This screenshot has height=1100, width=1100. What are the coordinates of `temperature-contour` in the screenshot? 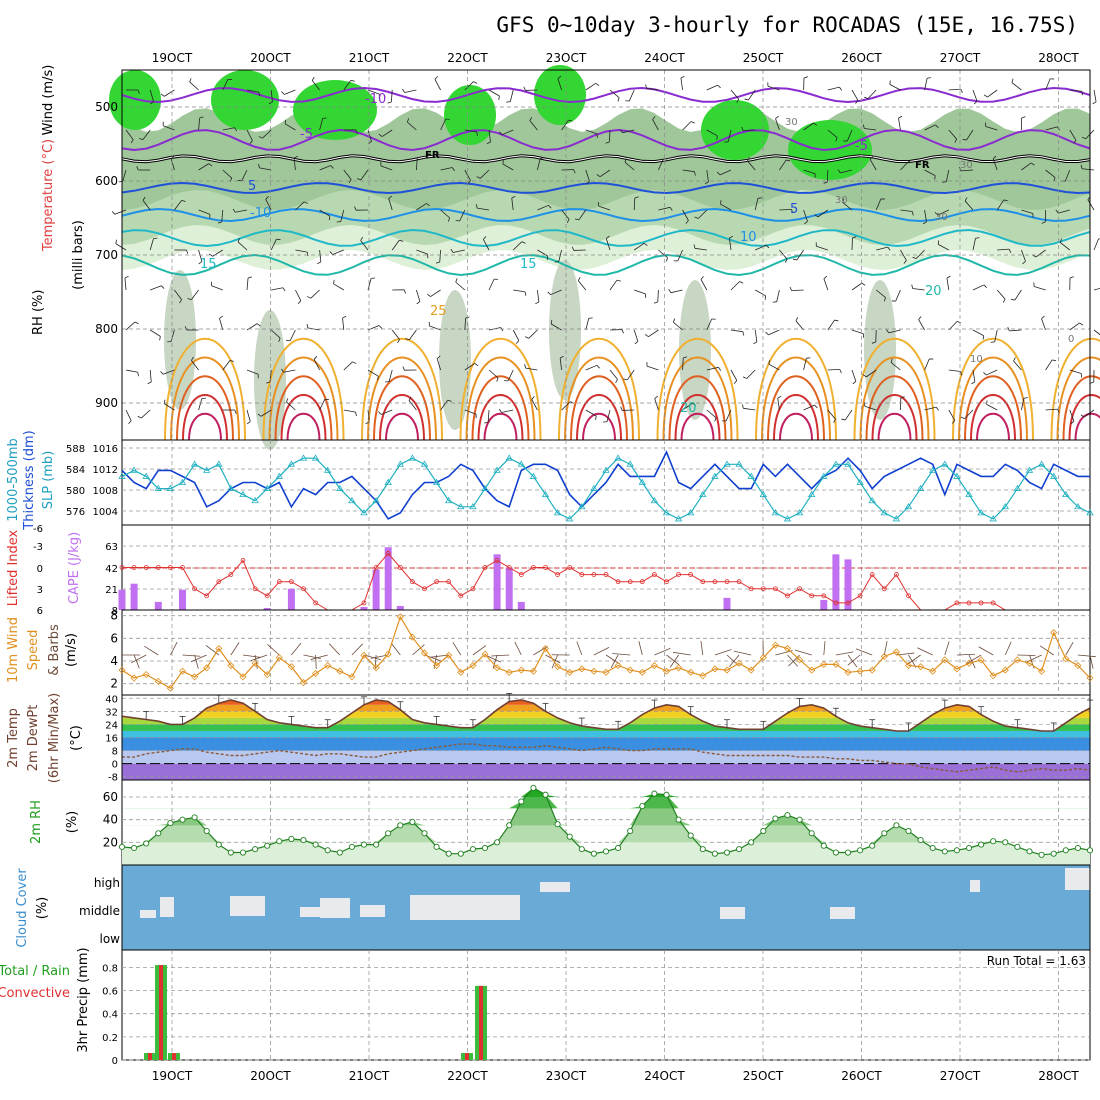 It's located at (606, 95).